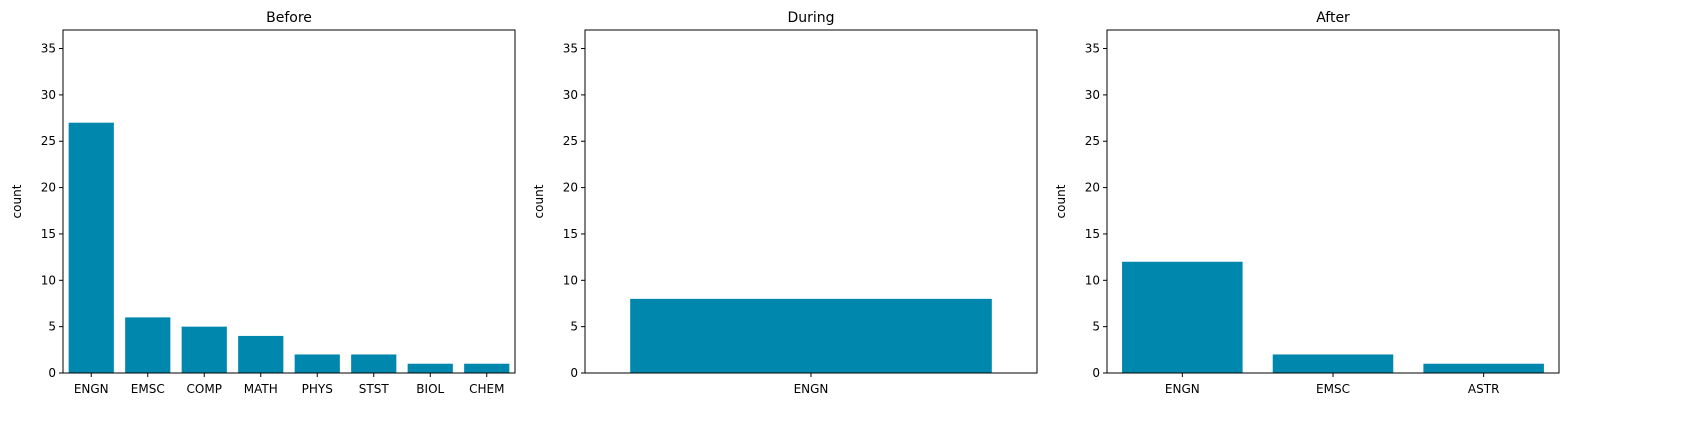 The height and width of the screenshot is (435, 1686). Describe the element at coordinates (374, 389) in the screenshot. I see `x-tick-label: STST` at that location.